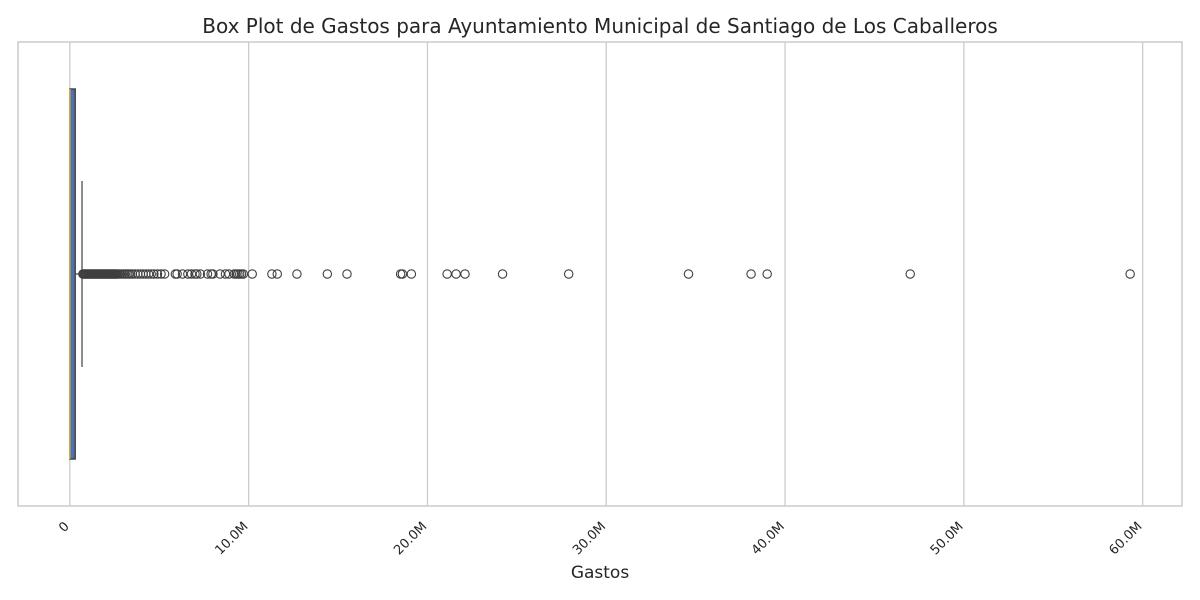 The width and height of the screenshot is (1200, 600). I want to click on x-axis-ticks: 0 10.0M 20.0M 30.0M 40.0M 50.0M 60.0M, so click(600, 538).